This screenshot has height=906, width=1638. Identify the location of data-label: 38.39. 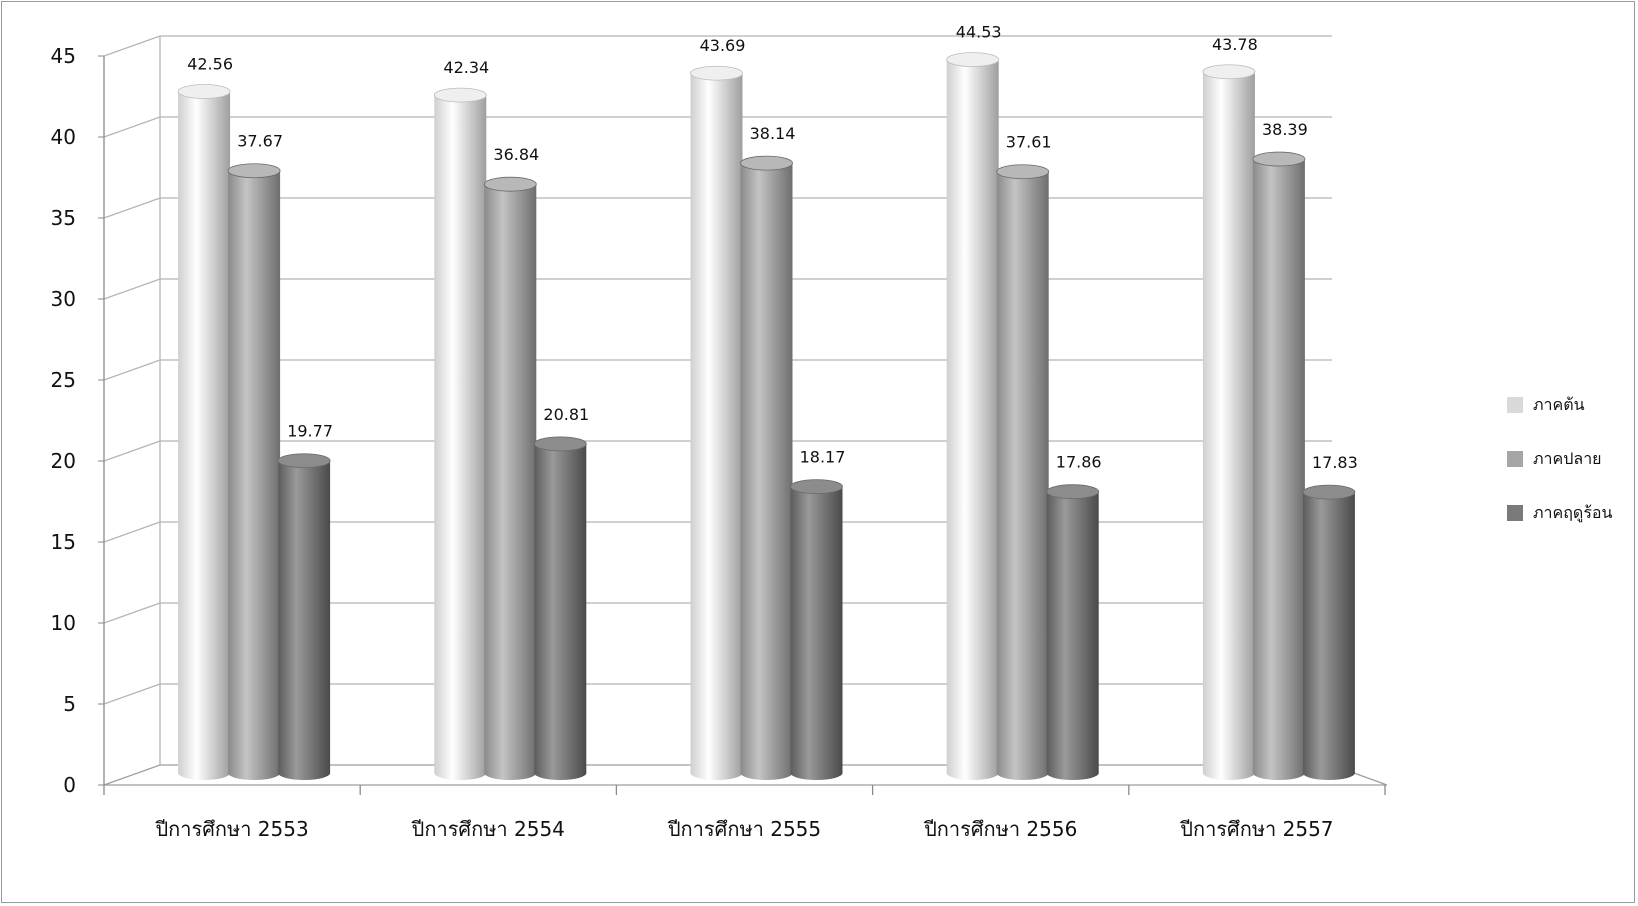
(1285, 129).